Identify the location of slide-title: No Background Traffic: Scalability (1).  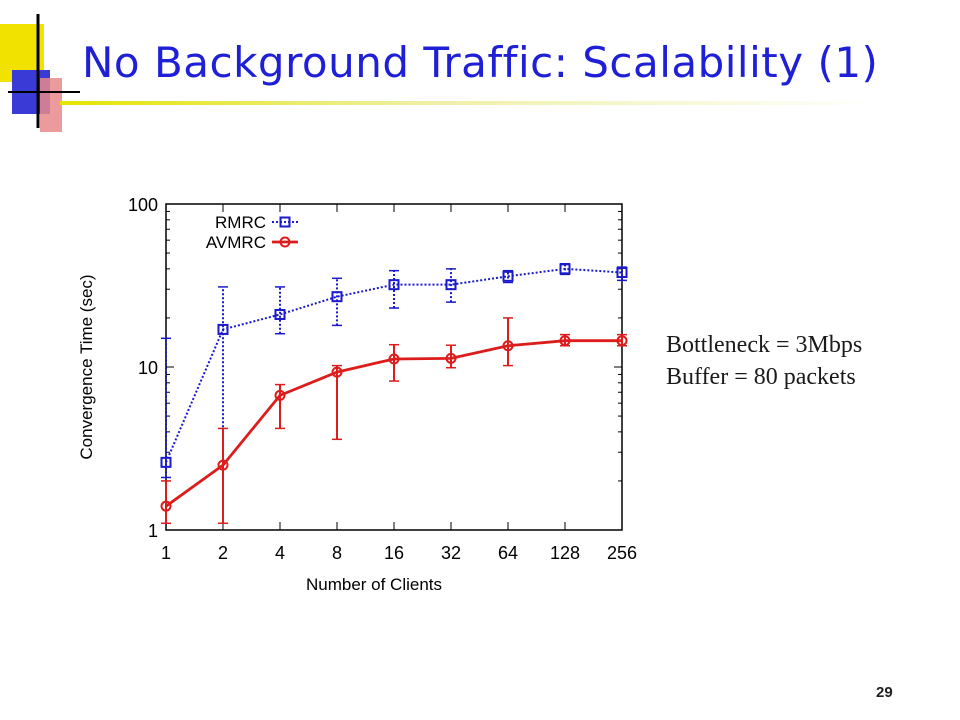
(480, 62).